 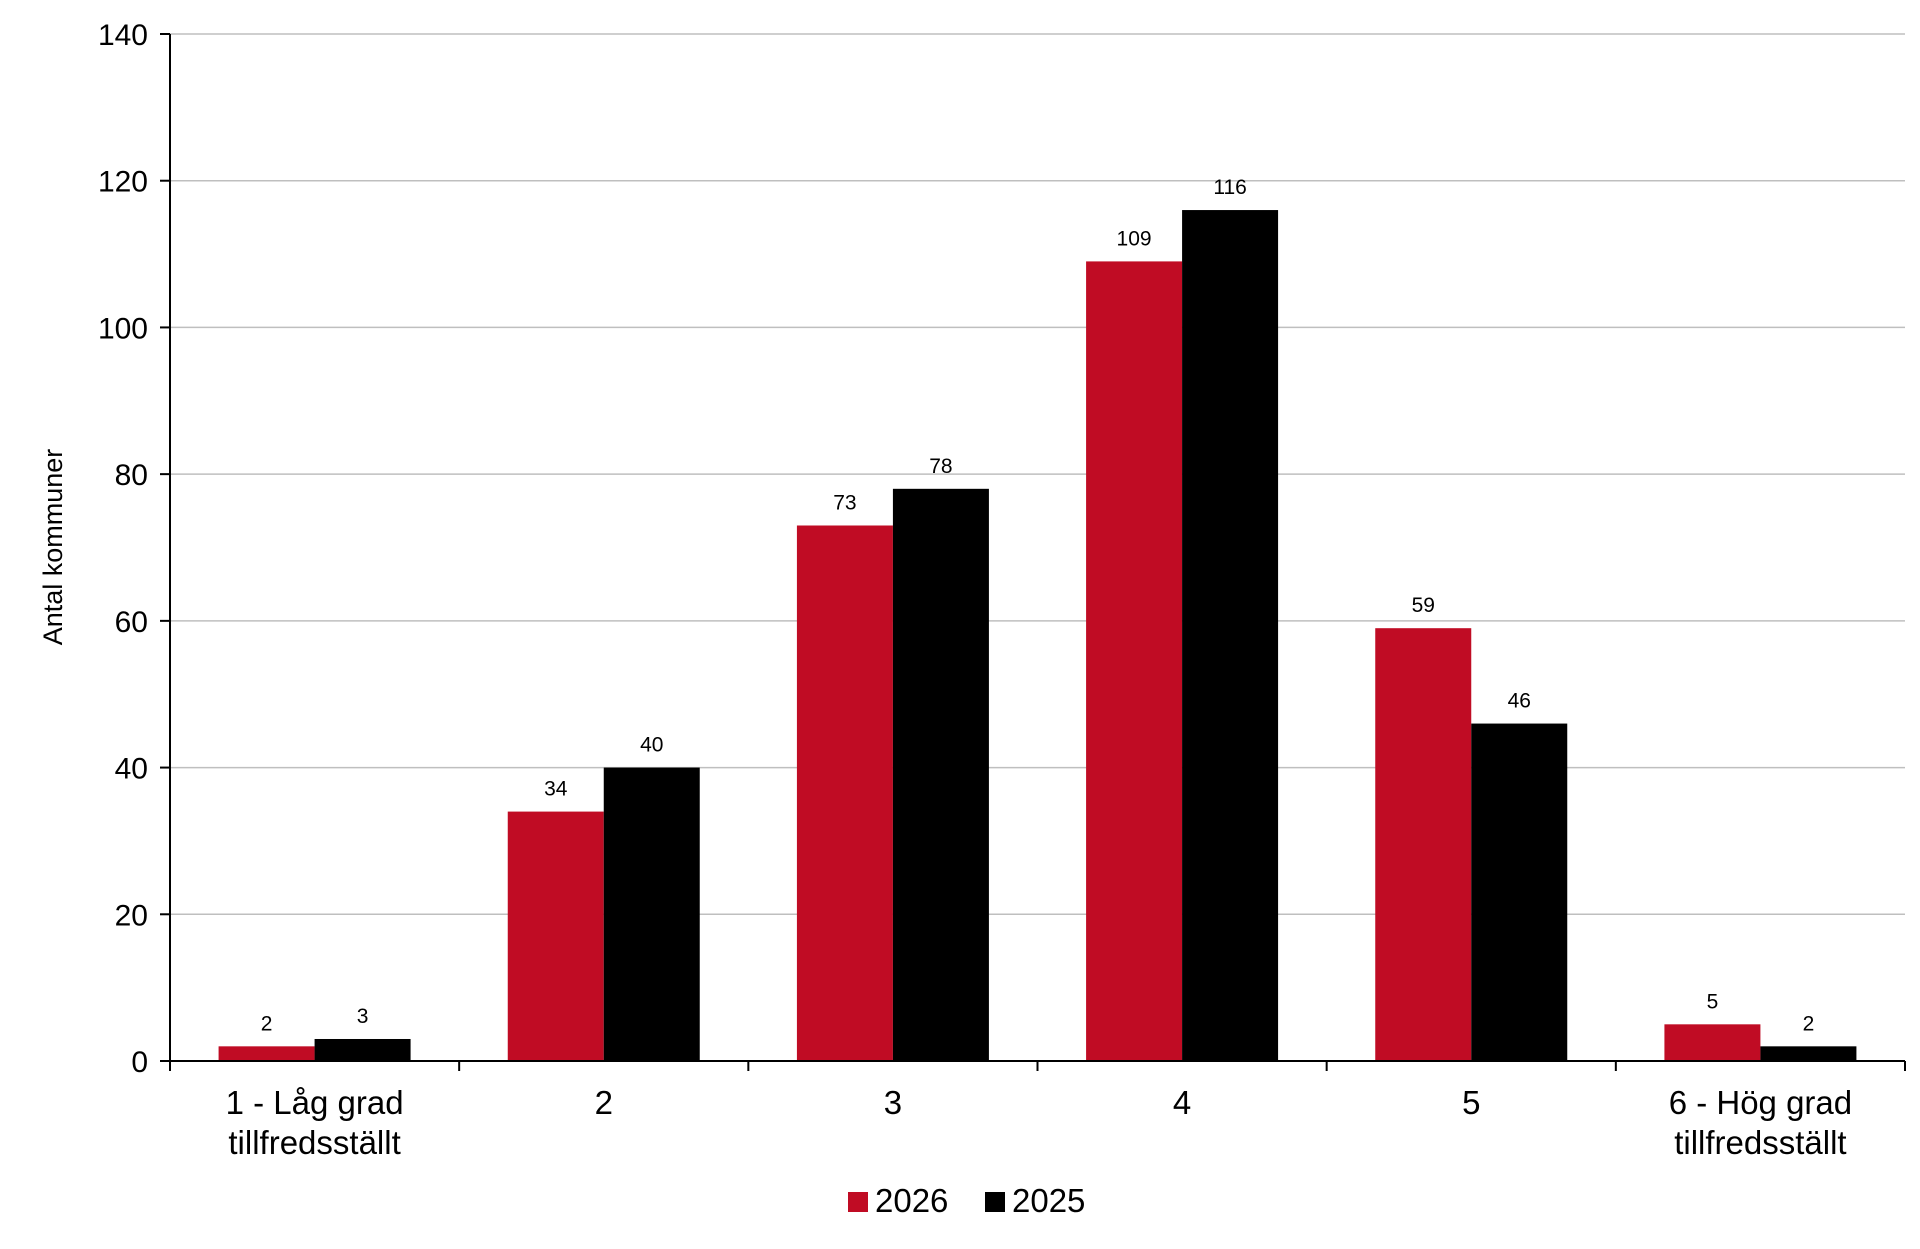 I want to click on y-tick-label: 100, so click(x=123, y=328).